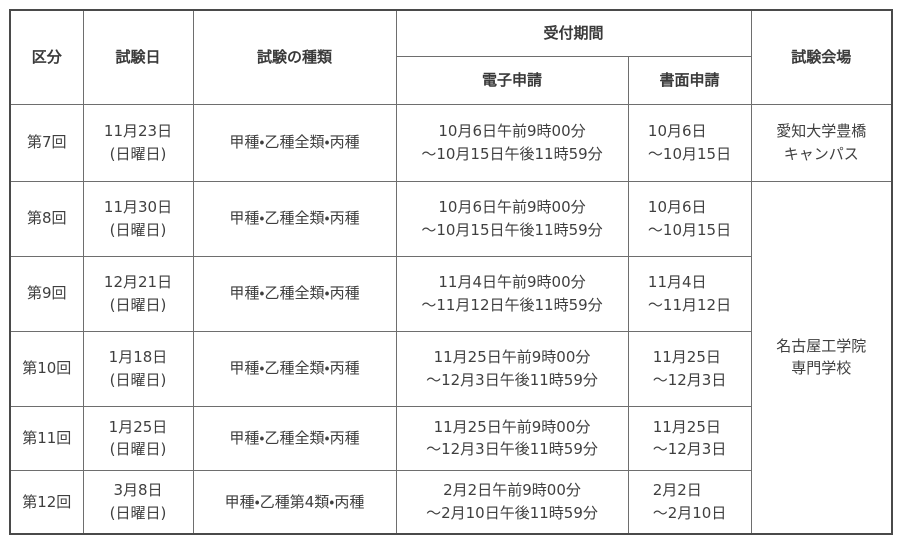  Describe the element at coordinates (821, 153) in the screenshot. I see `venue-line2: キャンパス` at that location.